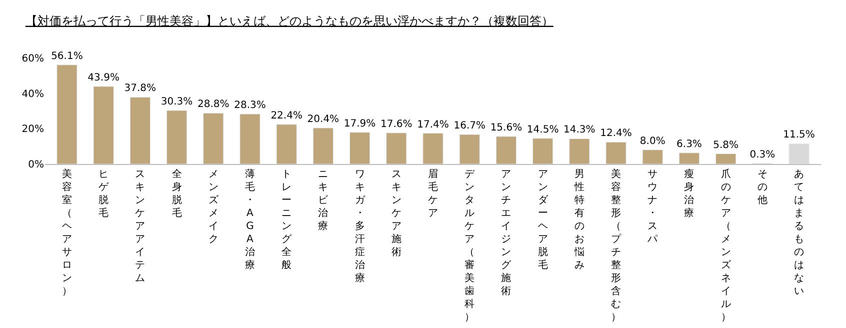  Describe the element at coordinates (67, 56) in the screenshot. I see `data-label: 56.1%` at that location.